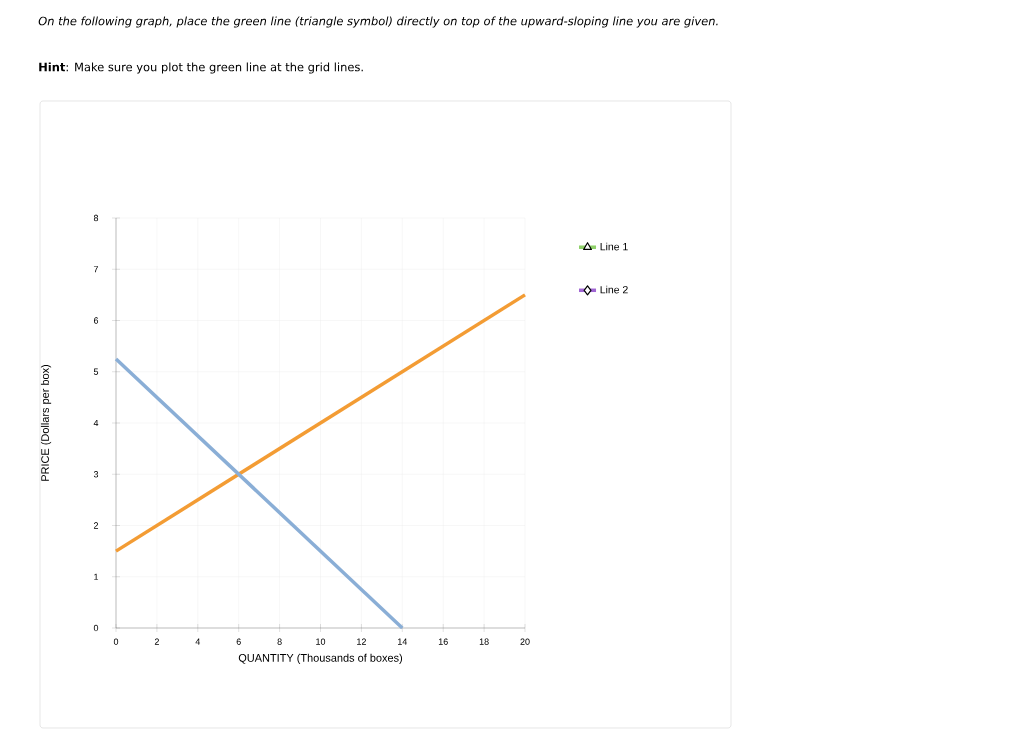  Describe the element at coordinates (614, 289) in the screenshot. I see `legend-label: Line 2` at that location.